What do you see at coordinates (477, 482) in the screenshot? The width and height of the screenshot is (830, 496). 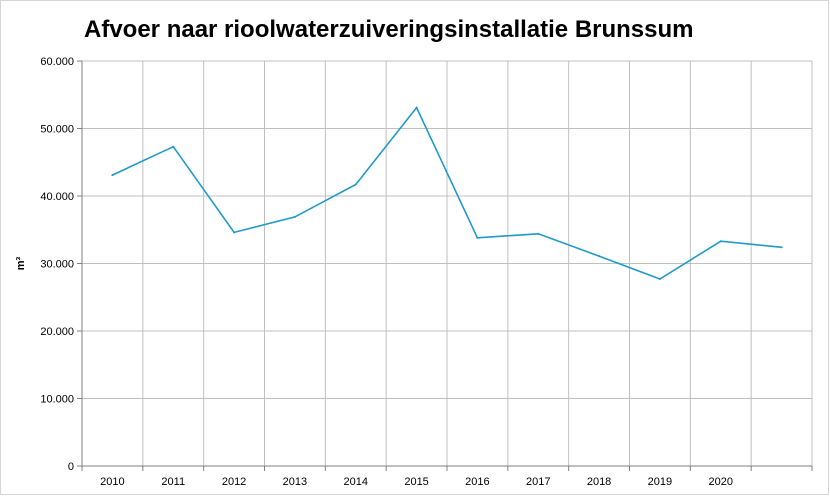 I see `x-tick-label: 2016` at bounding box center [477, 482].